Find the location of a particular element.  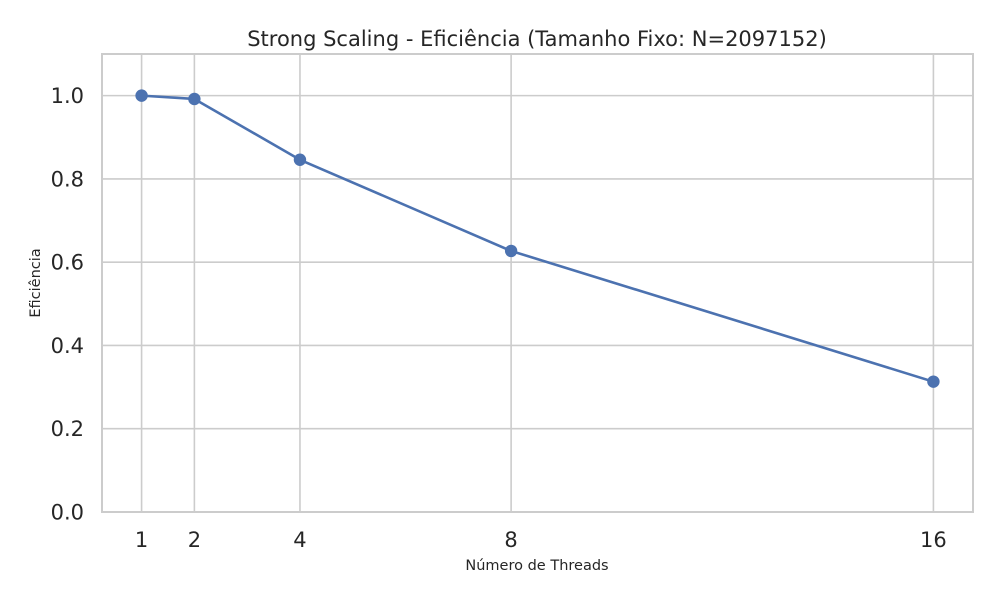

y-tick-label: 0.2 is located at coordinates (67, 429).